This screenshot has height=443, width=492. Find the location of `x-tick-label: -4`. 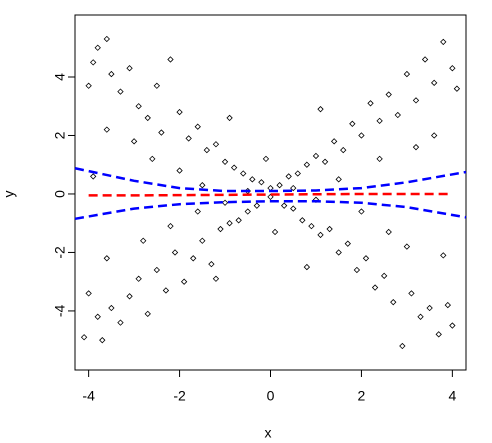

x-tick-label: -4 is located at coordinates (88, 396).